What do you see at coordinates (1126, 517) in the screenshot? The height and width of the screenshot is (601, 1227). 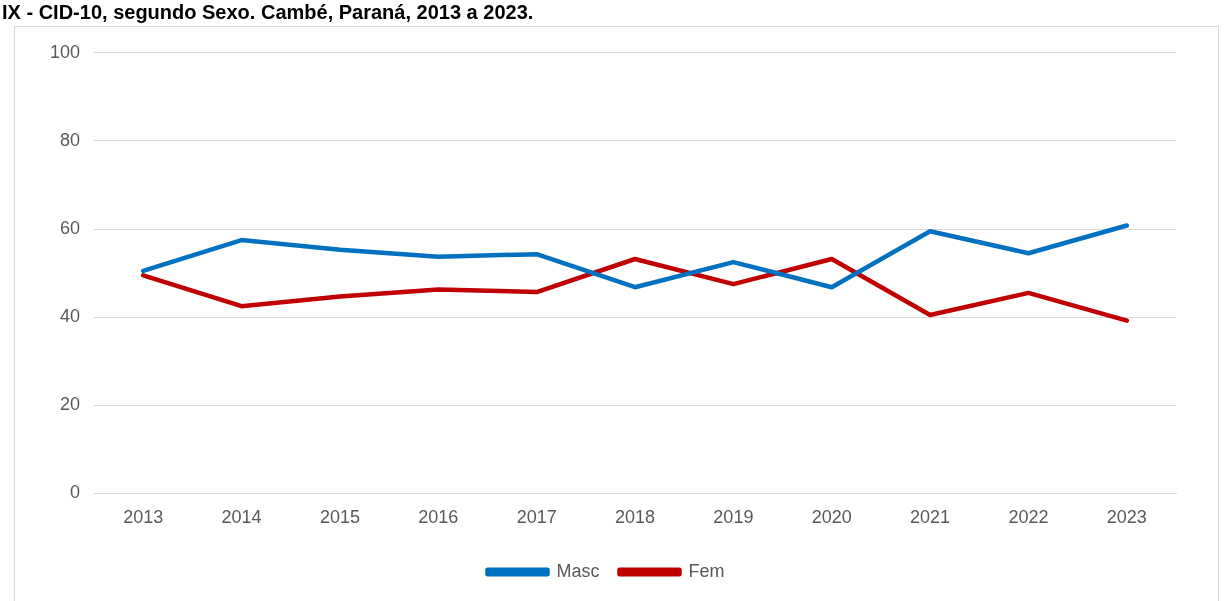 I see `x-tick-label: 2023` at bounding box center [1126, 517].